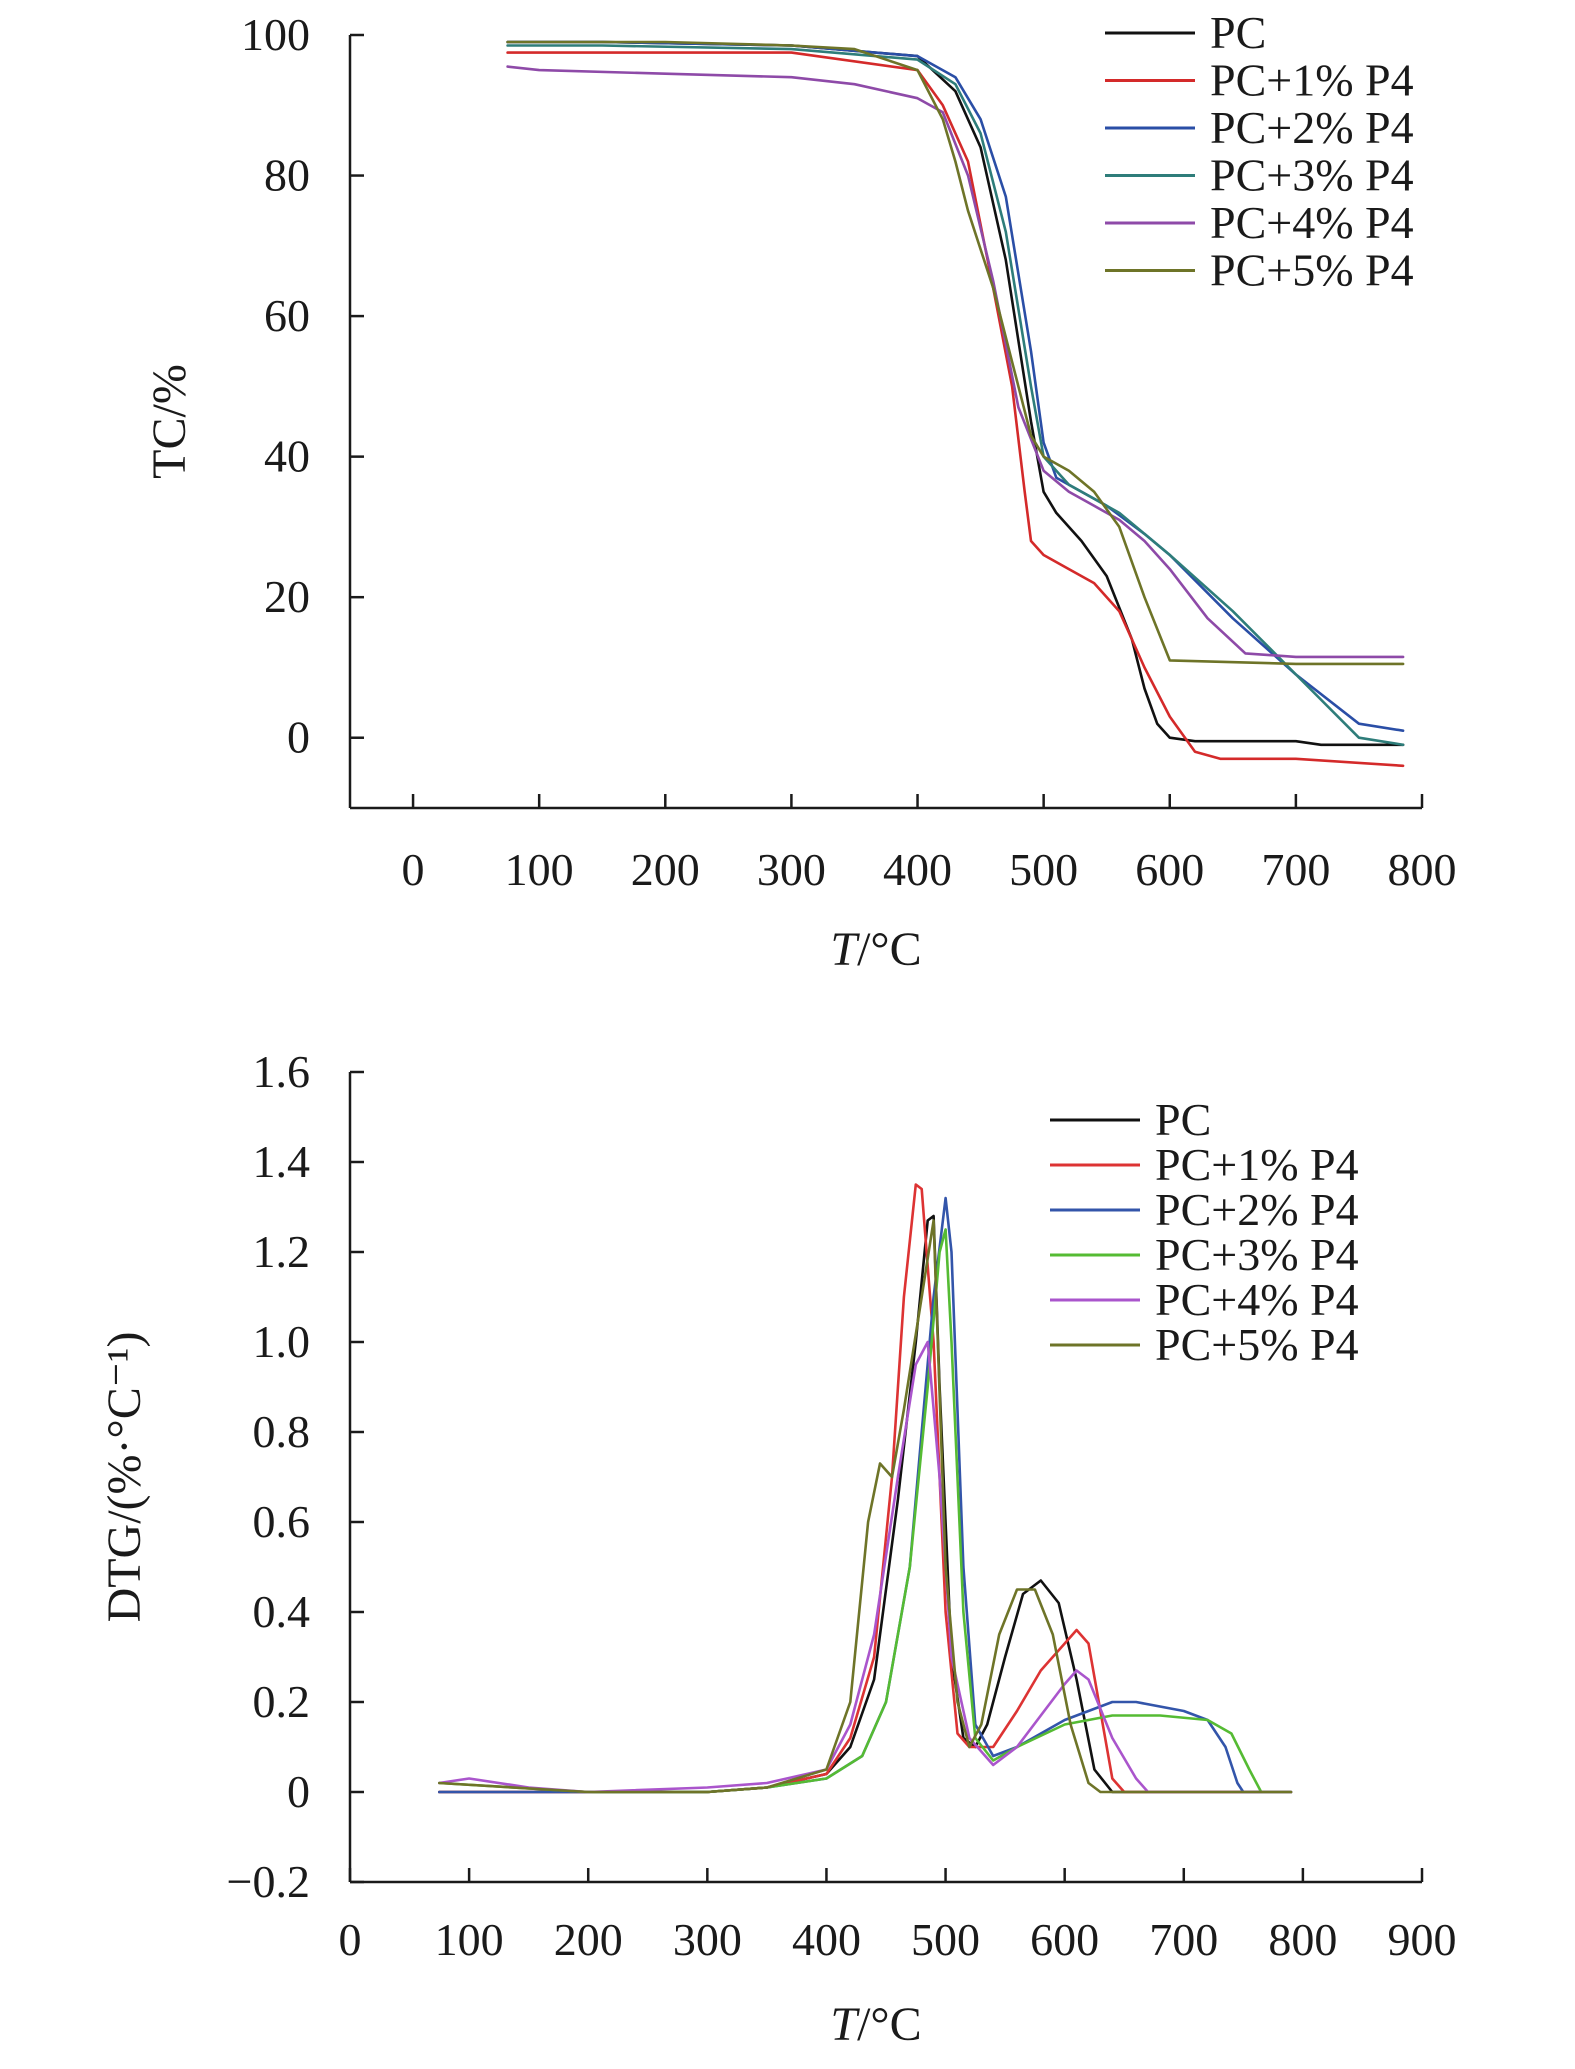 The image size is (1575, 2069). What do you see at coordinates (287, 315) in the screenshot?
I see `y-tick-label: 60` at bounding box center [287, 315].